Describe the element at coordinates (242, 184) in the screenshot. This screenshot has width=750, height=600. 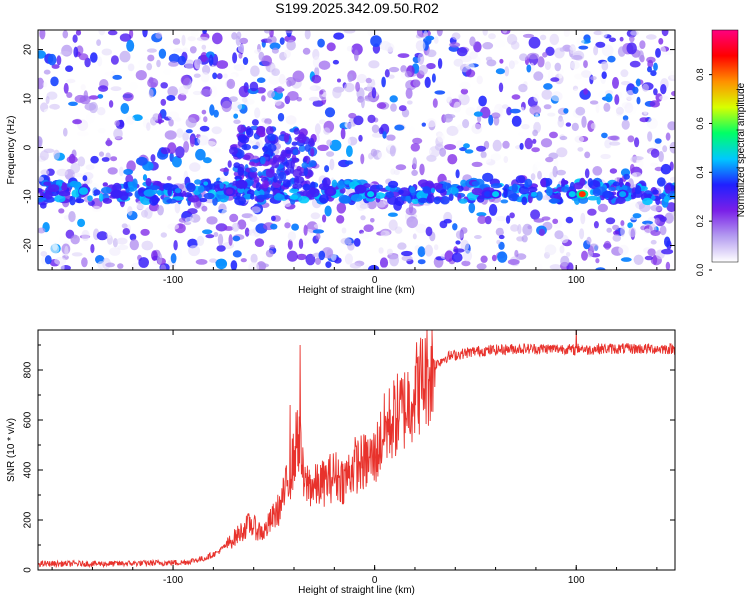
I see `peak-point` at that location.